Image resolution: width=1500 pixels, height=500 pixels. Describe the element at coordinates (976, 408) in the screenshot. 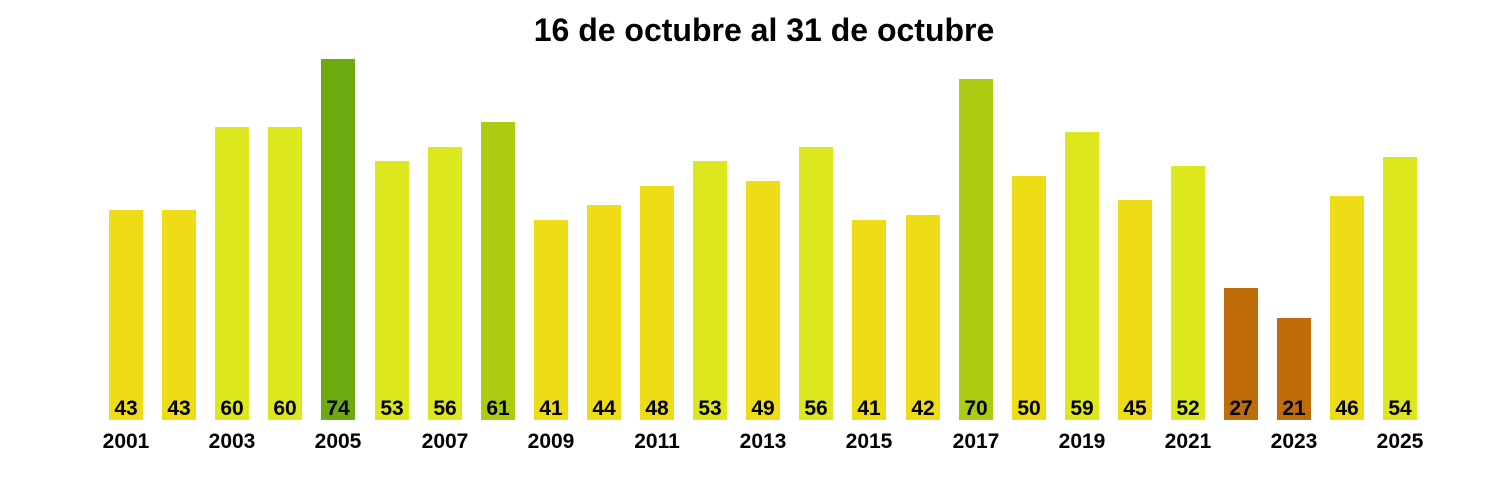

I see `bar-value-label: 70` at that location.